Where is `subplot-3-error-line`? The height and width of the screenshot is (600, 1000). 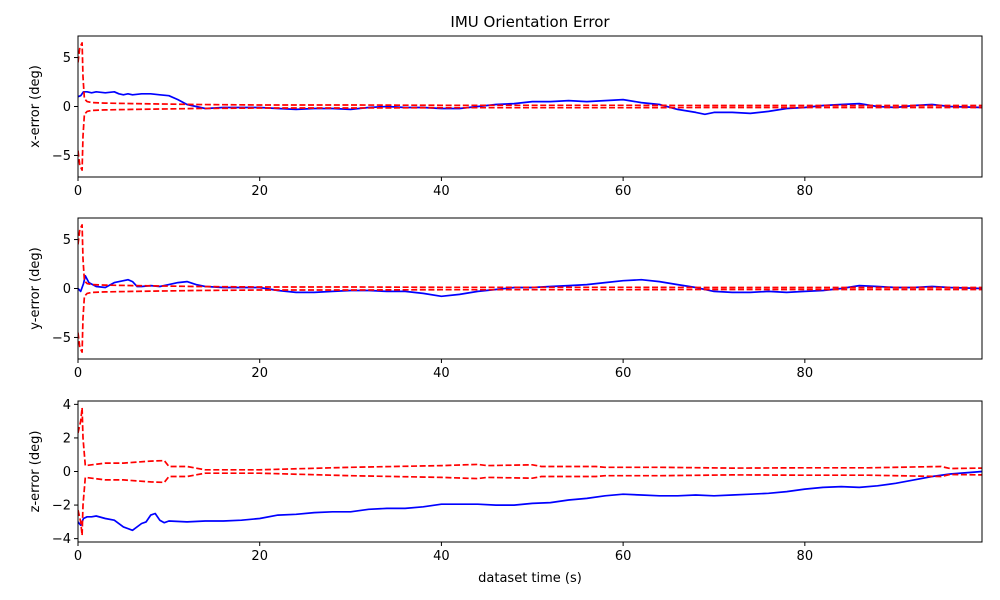 subplot-3-error-line is located at coordinates (530, 501).